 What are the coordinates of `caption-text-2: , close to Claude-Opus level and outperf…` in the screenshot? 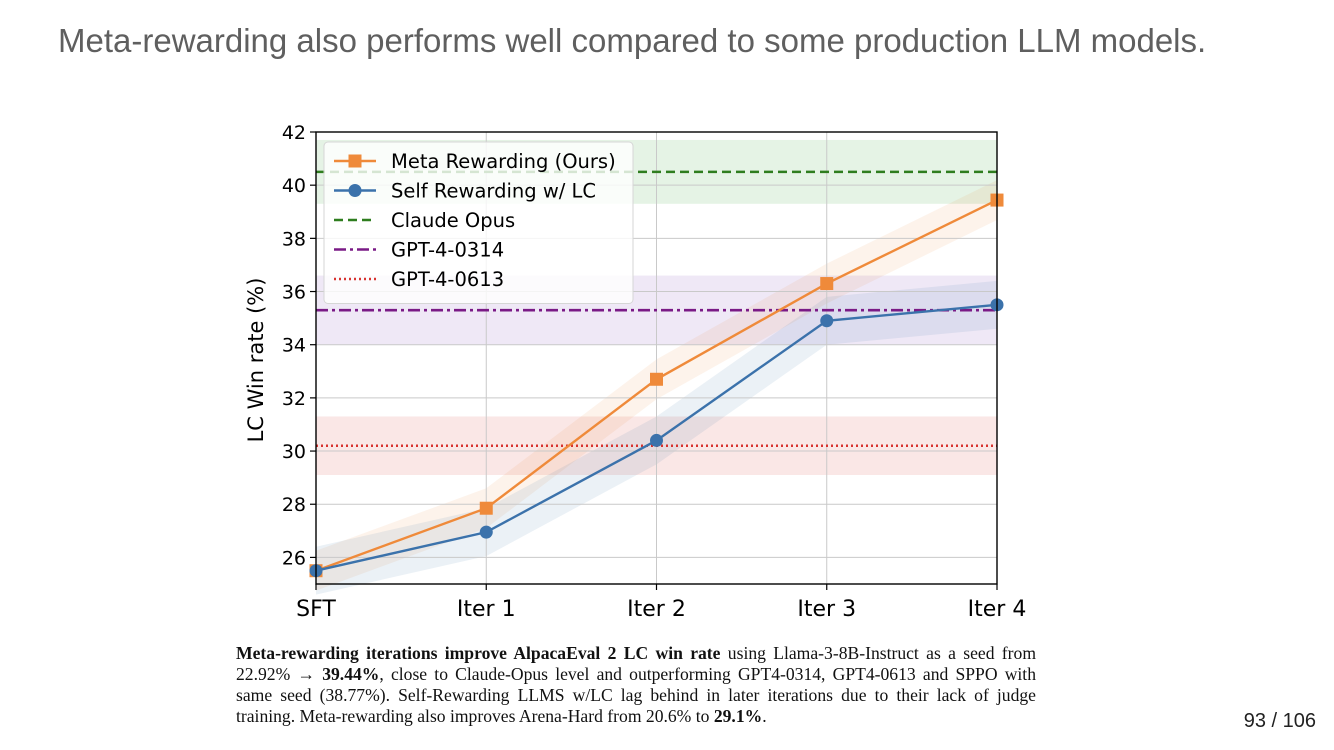 It's located at (636, 695).